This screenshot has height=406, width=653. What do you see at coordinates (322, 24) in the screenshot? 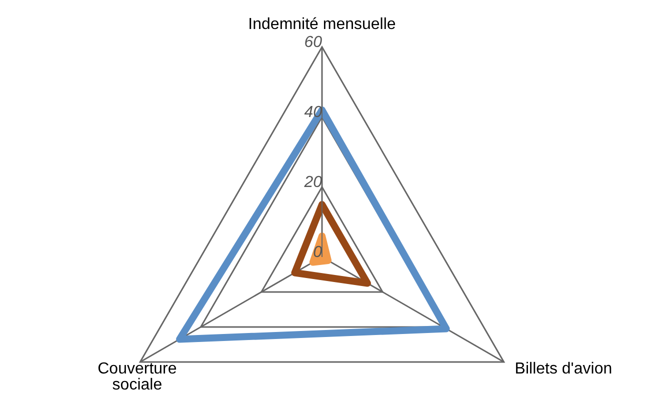
I see `spoke-label: Indemnité mensuelle` at bounding box center [322, 24].